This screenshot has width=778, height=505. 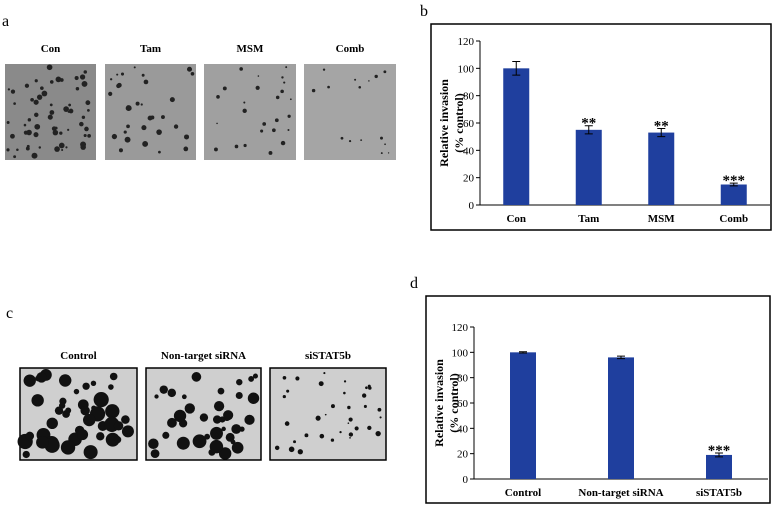 What do you see at coordinates (588, 130) in the screenshot?
I see `error-bar` at bounding box center [588, 130].